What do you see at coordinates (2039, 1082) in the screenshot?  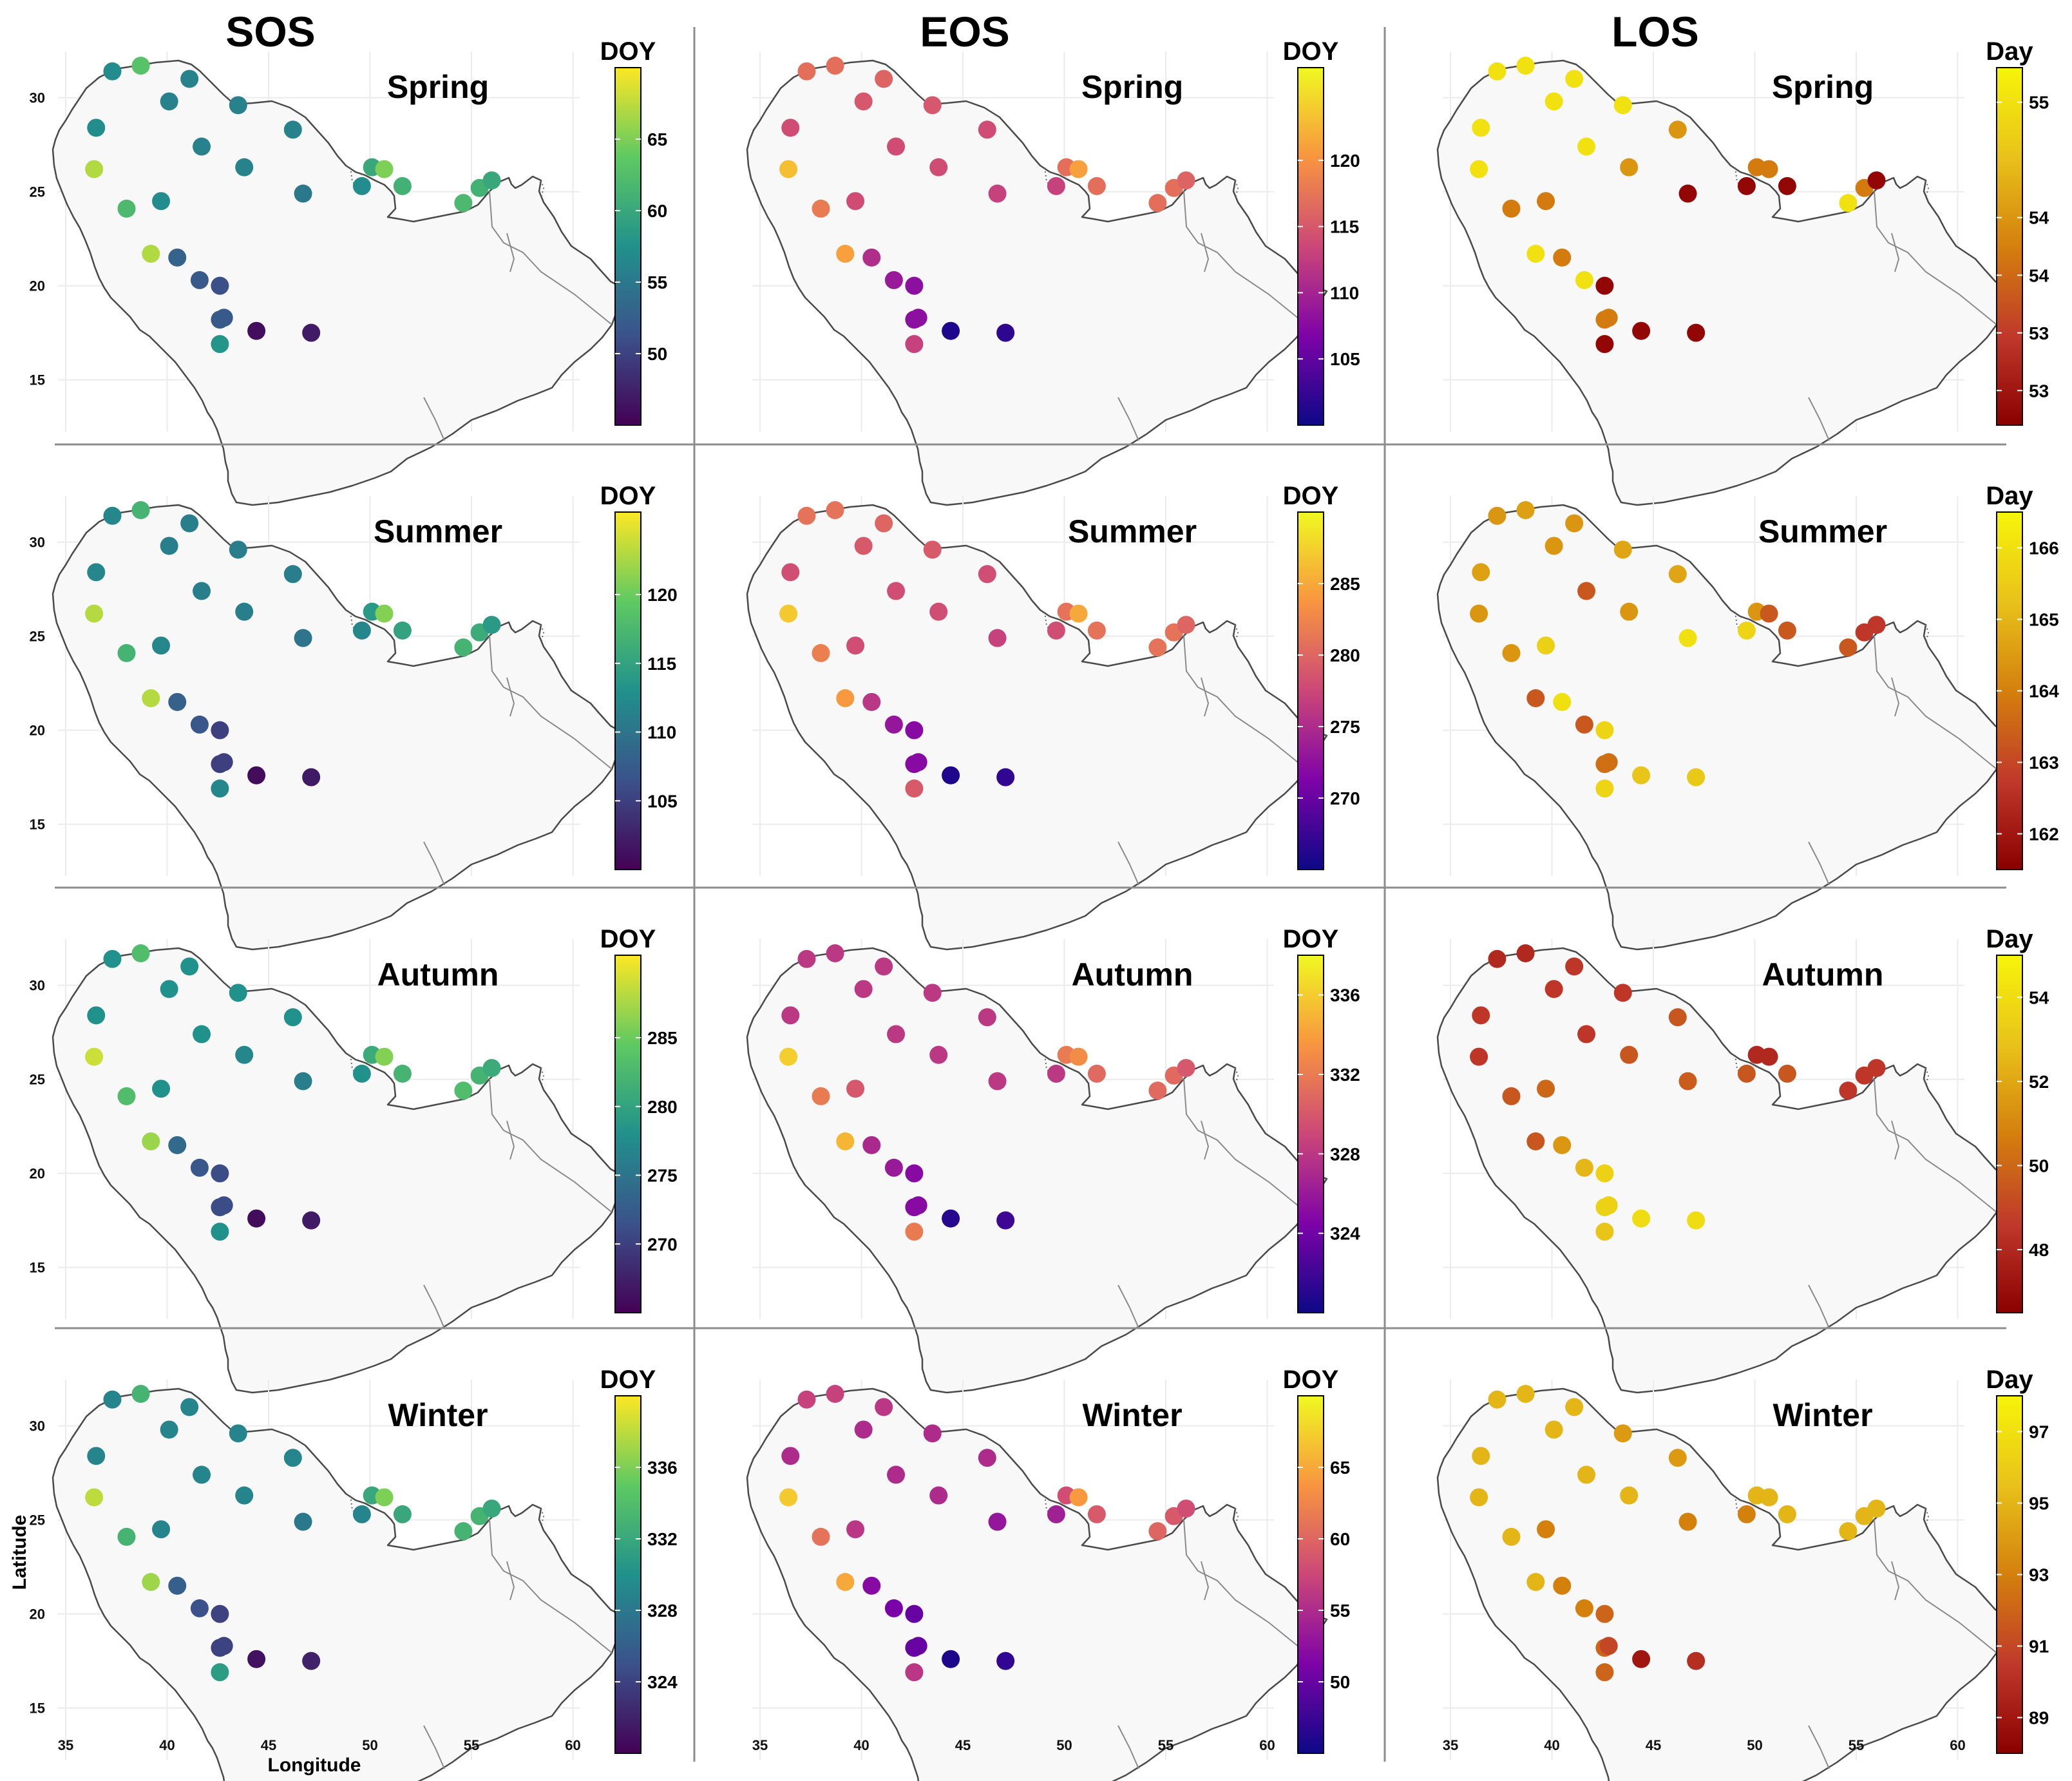 I see `colorbar-tick-label: 52` at bounding box center [2039, 1082].